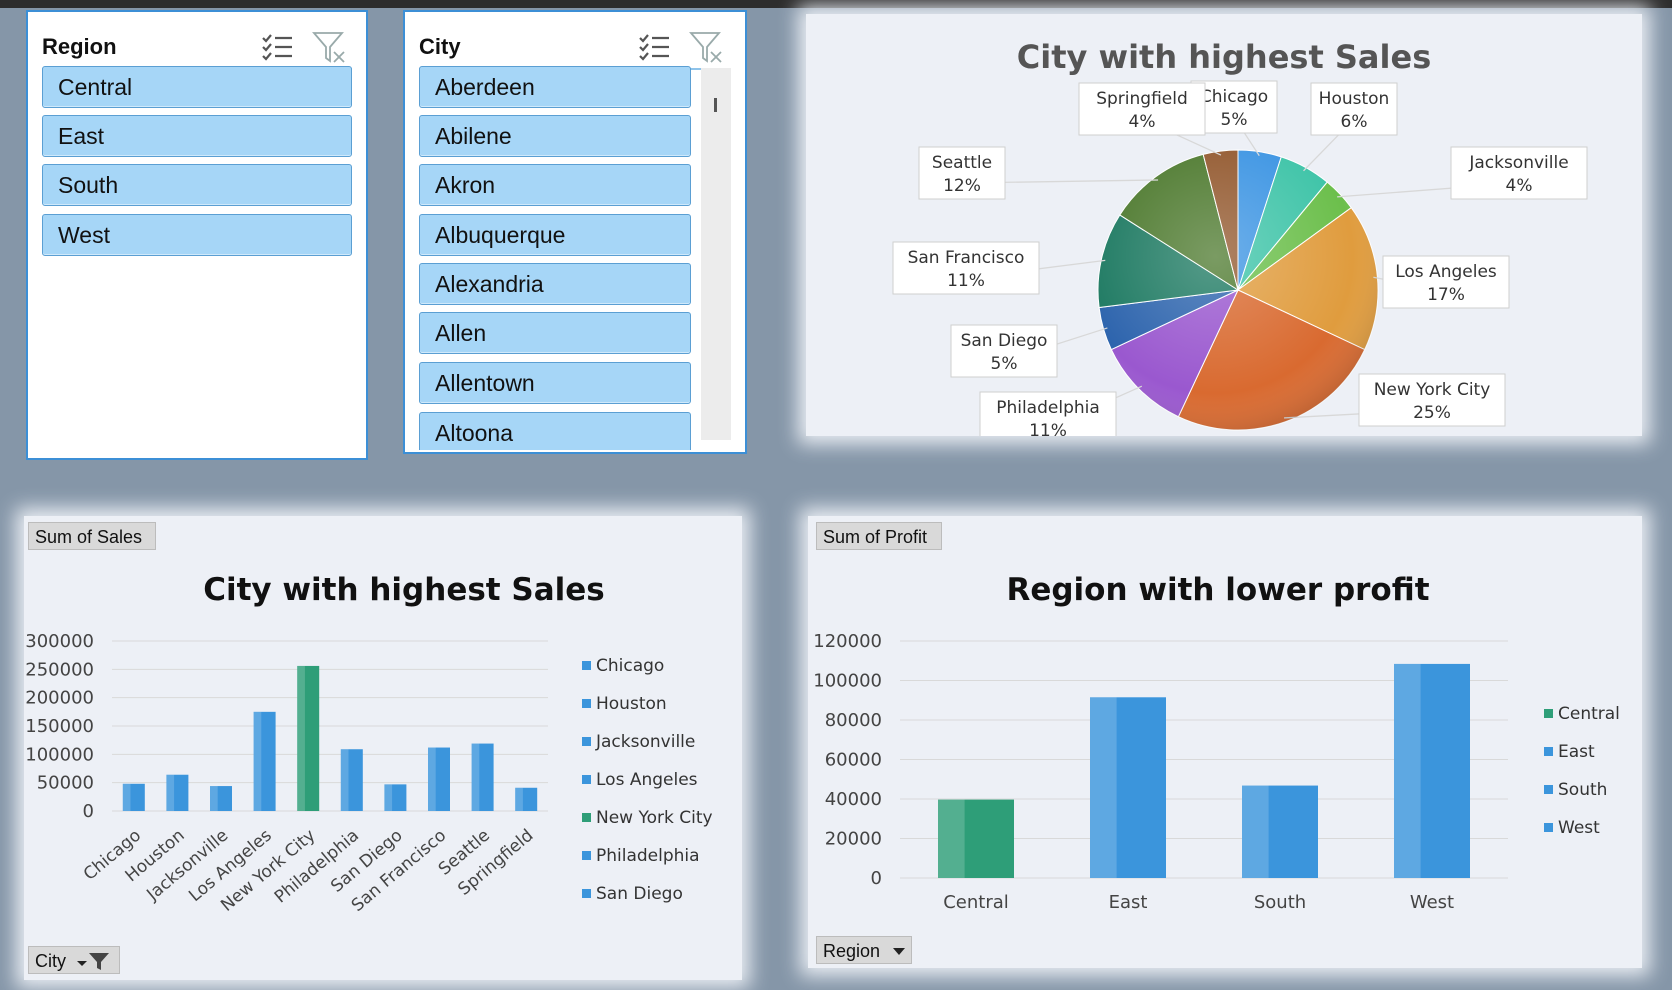 The width and height of the screenshot is (1672, 990). I want to click on y-tick-label: 250000, so click(59, 669).